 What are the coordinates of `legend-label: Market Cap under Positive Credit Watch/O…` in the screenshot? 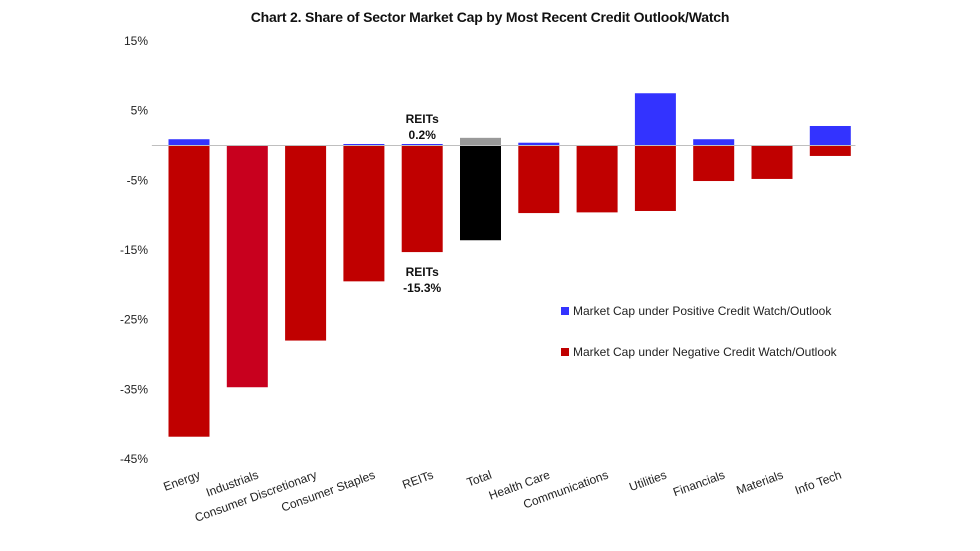 It's located at (702, 311).